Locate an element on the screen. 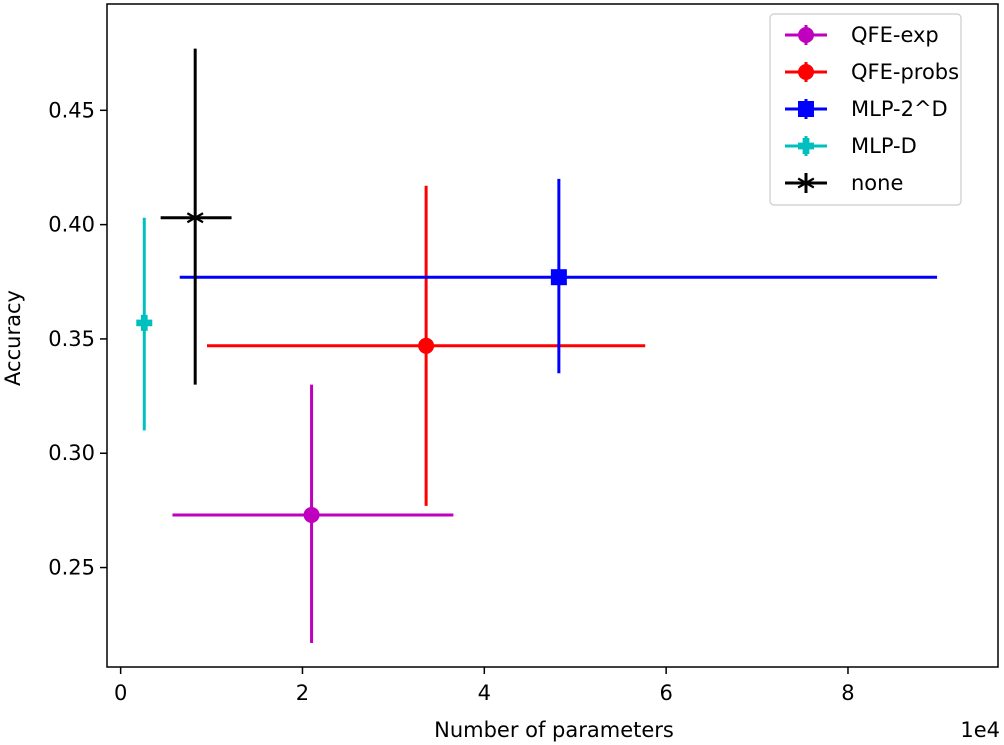 This screenshot has height=745, width=1004. legend-box is located at coordinates (865, 109).